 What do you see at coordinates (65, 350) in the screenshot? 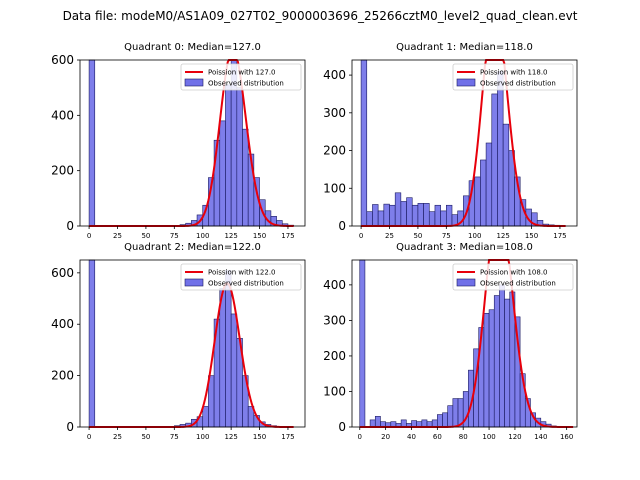
I see `y-ticks: 0 200 400 600` at bounding box center [65, 350].